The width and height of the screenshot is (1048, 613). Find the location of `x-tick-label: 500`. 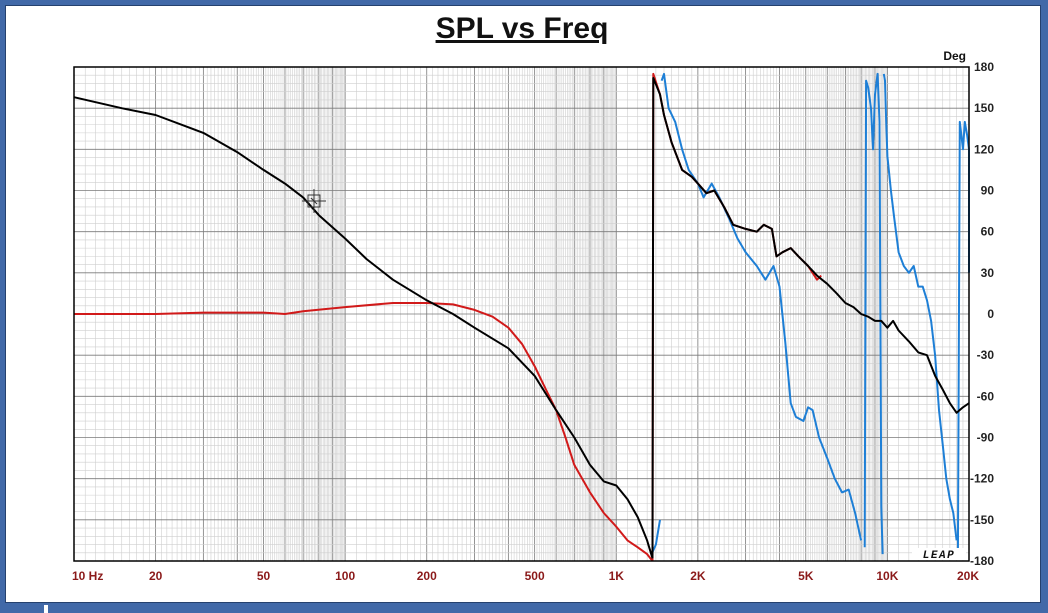

x-tick-label: 500 is located at coordinates (535, 576).